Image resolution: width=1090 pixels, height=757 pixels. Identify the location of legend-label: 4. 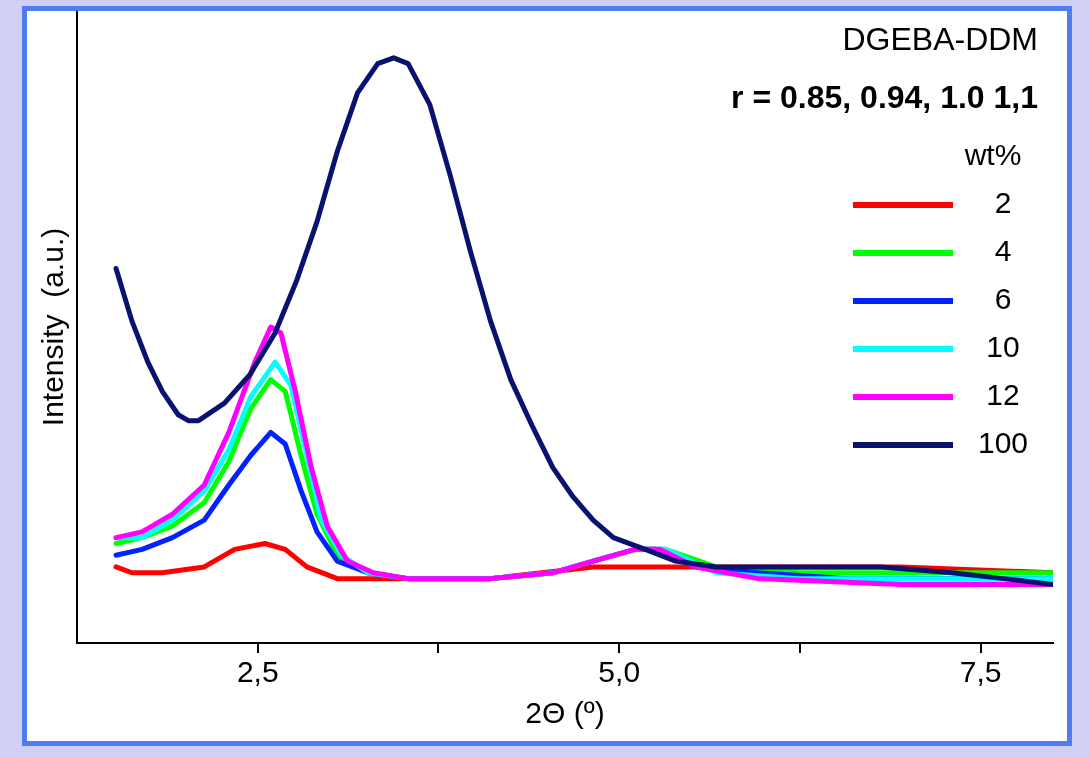
(1003, 251).